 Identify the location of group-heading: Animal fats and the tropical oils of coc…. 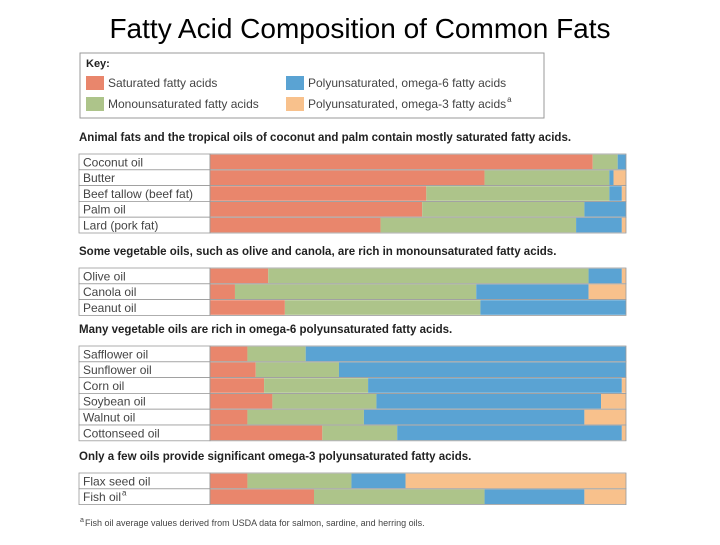
(325, 138).